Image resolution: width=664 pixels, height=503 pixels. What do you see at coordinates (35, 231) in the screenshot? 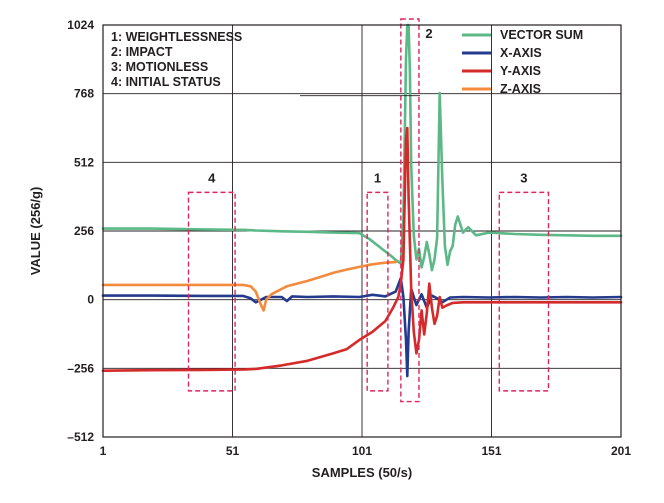
I see `y-axis-label: VALUE (256/g)` at bounding box center [35, 231].